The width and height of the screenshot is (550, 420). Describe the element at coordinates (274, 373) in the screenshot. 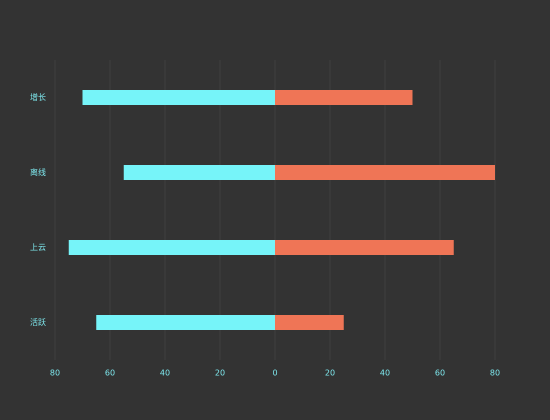

I see `x-tick-label: 0` at that location.